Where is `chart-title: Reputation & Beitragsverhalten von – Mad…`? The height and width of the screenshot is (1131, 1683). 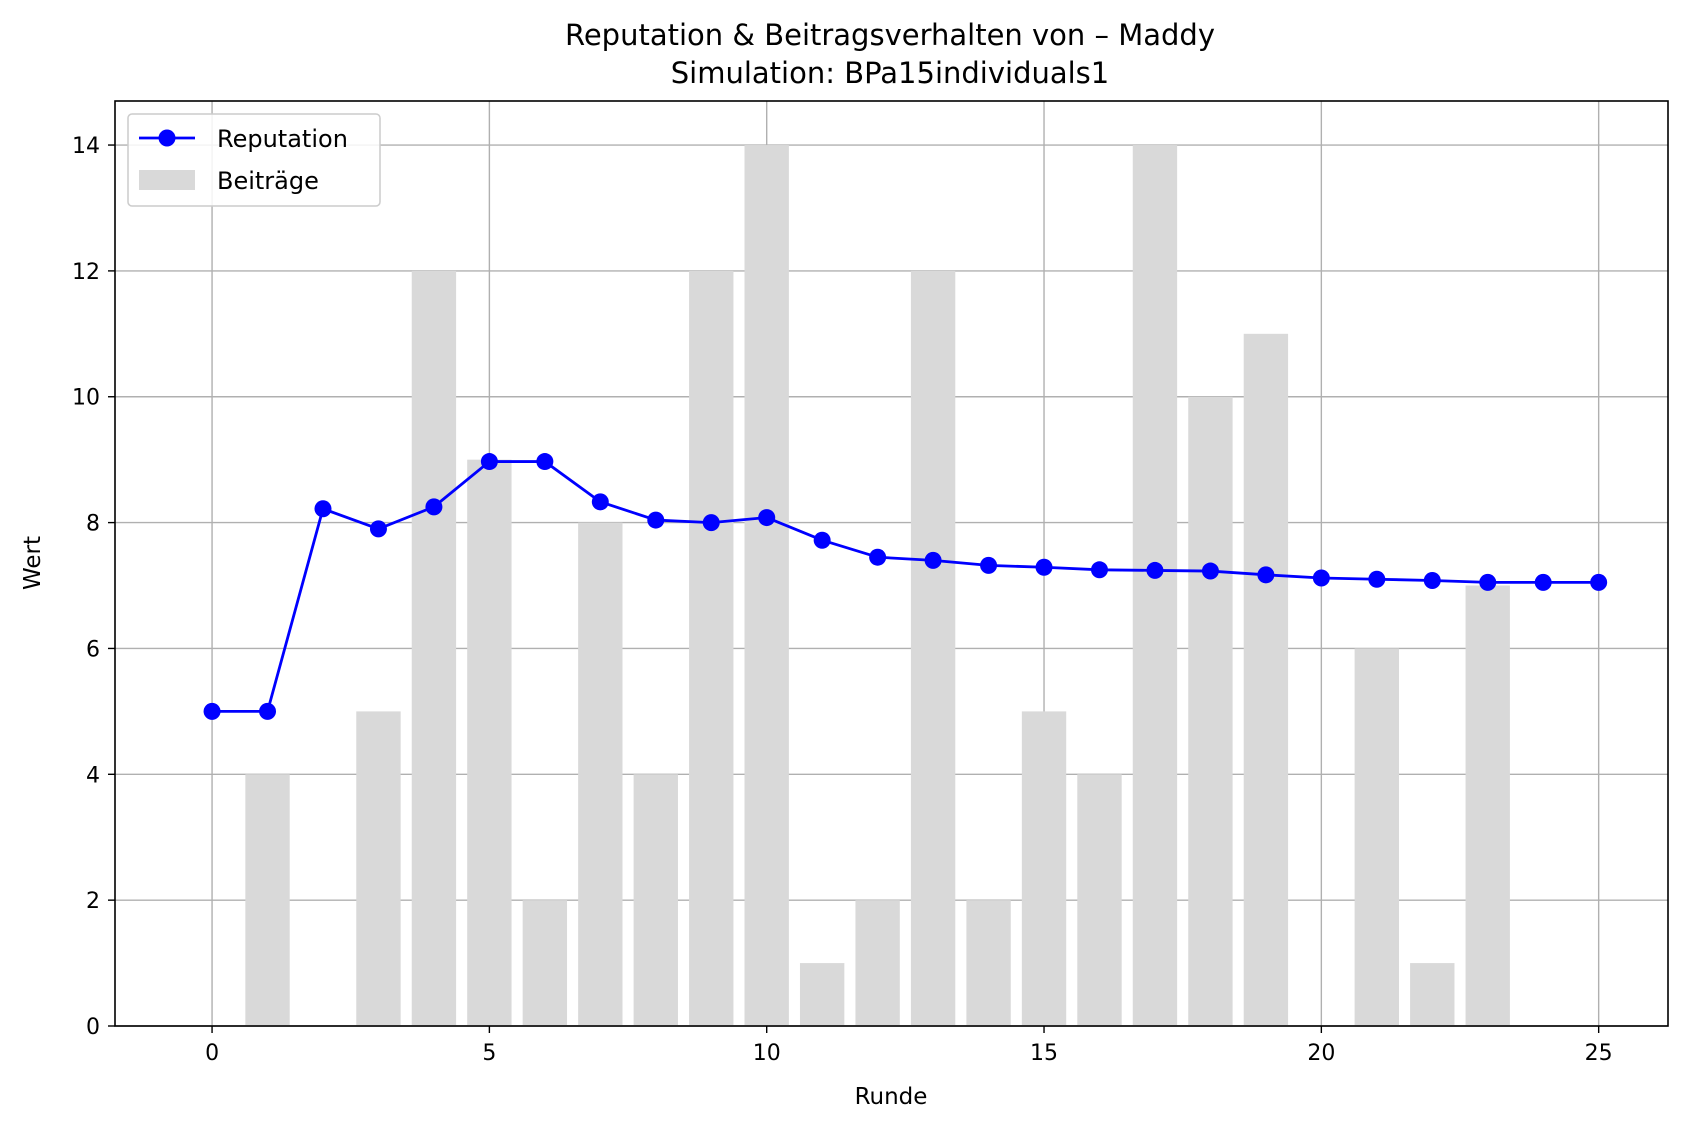 chart-title: Reputation & Beitragsverhalten von – Mad… is located at coordinates (890, 35).